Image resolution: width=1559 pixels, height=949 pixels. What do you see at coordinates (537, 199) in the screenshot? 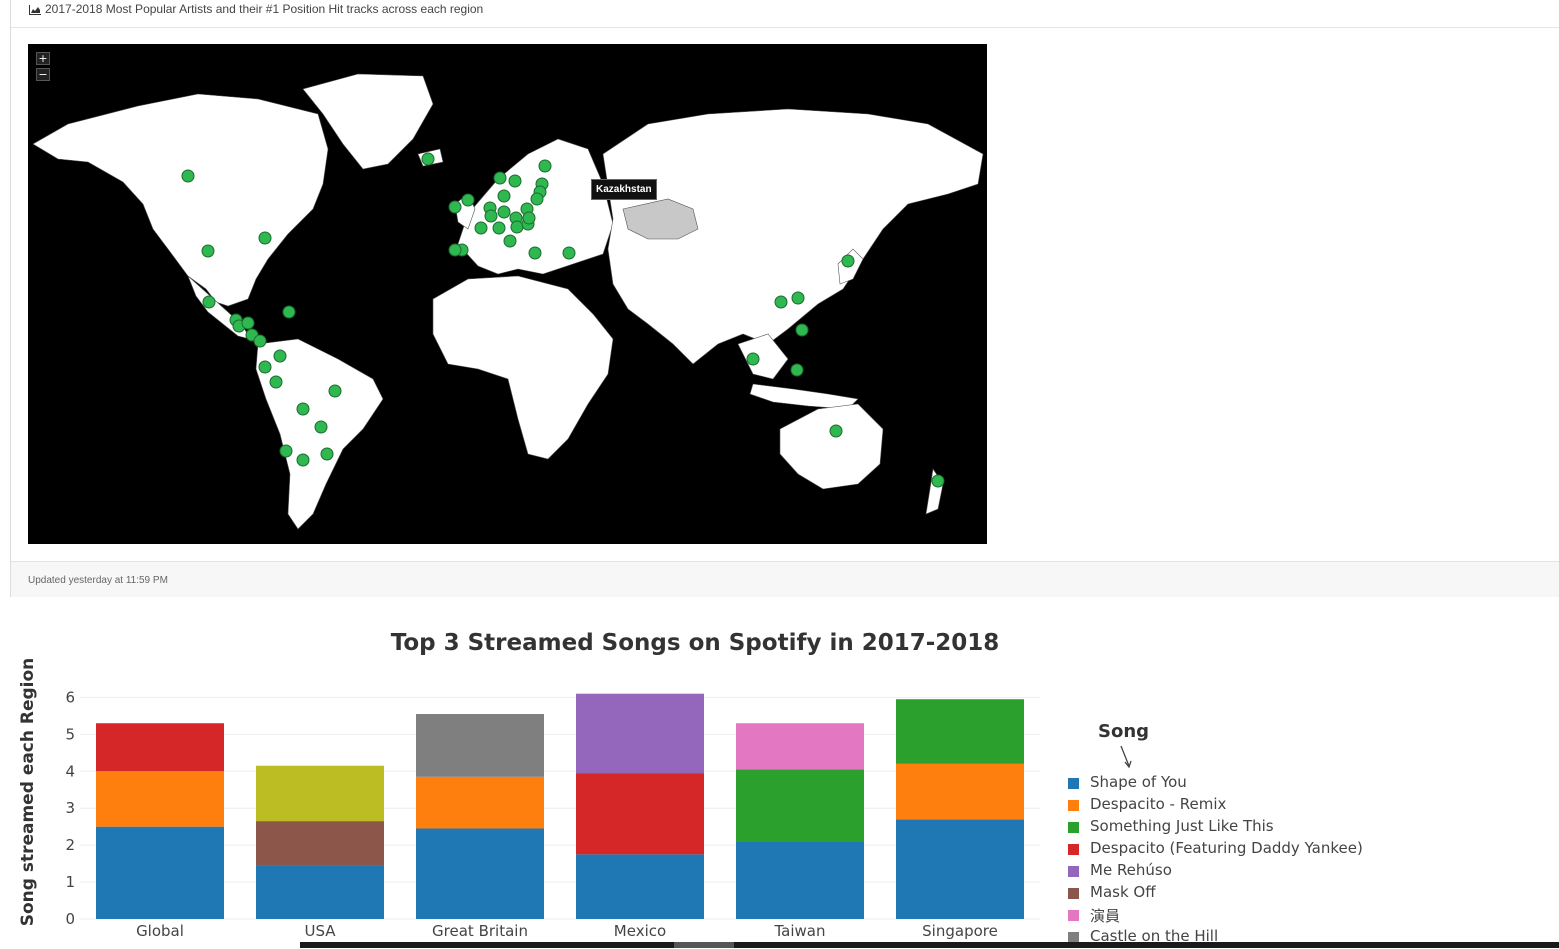
I see `marker-lithuania` at bounding box center [537, 199].